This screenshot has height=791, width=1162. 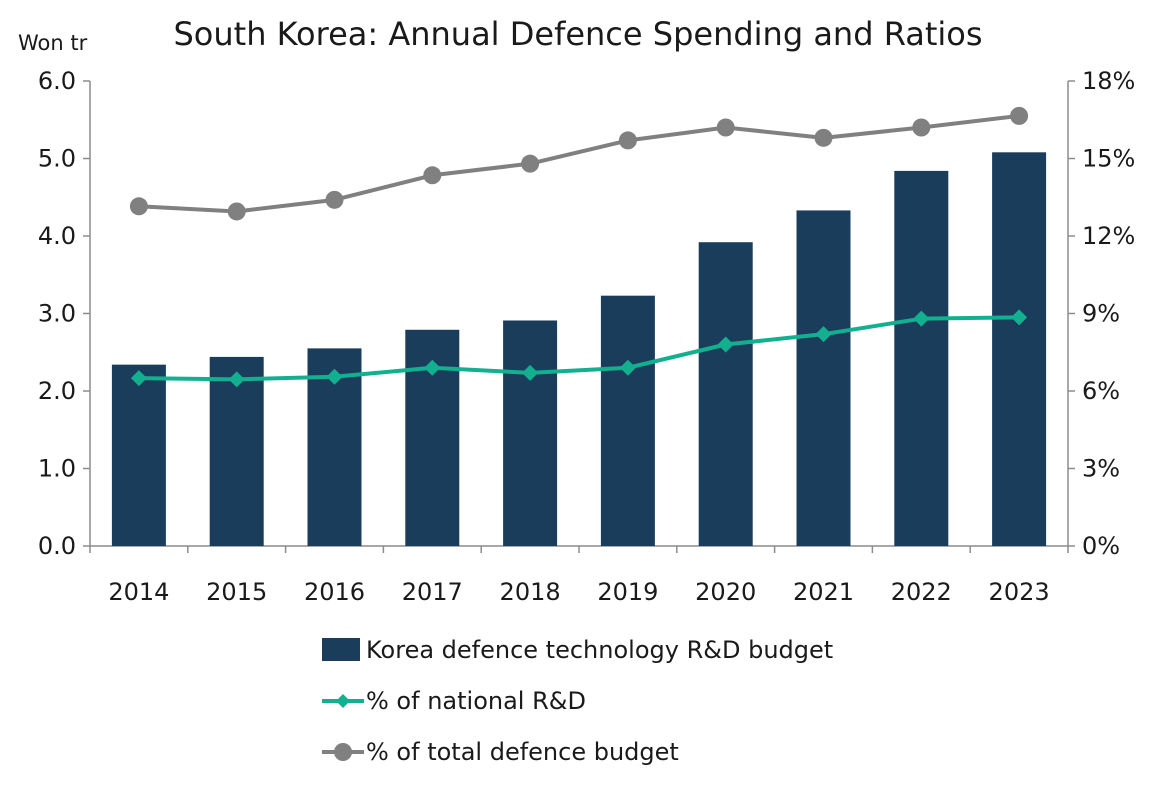 What do you see at coordinates (1101, 546) in the screenshot?
I see `right-axis-tick-label: 0%` at bounding box center [1101, 546].